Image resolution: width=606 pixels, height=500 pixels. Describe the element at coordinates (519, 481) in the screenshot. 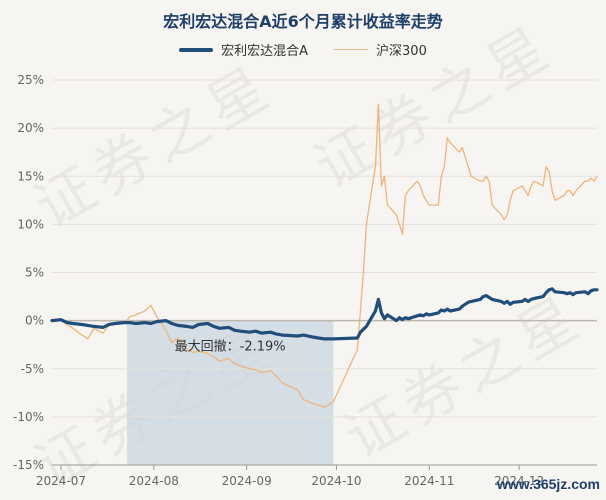

I see `x-tick-label: 2024-12` at that location.